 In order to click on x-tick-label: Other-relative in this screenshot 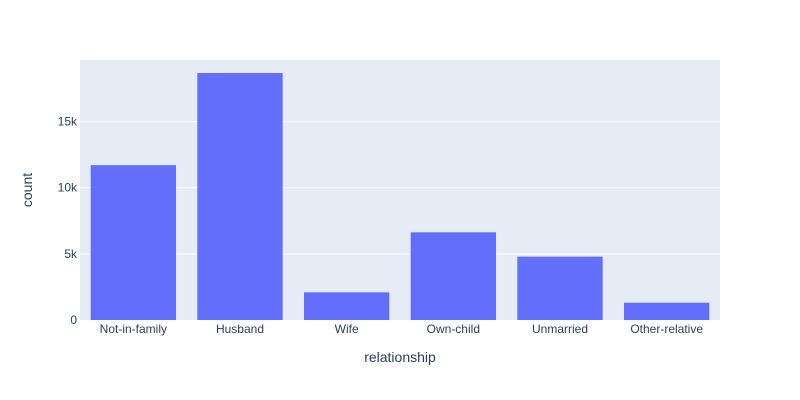, I will do `click(666, 329)`.